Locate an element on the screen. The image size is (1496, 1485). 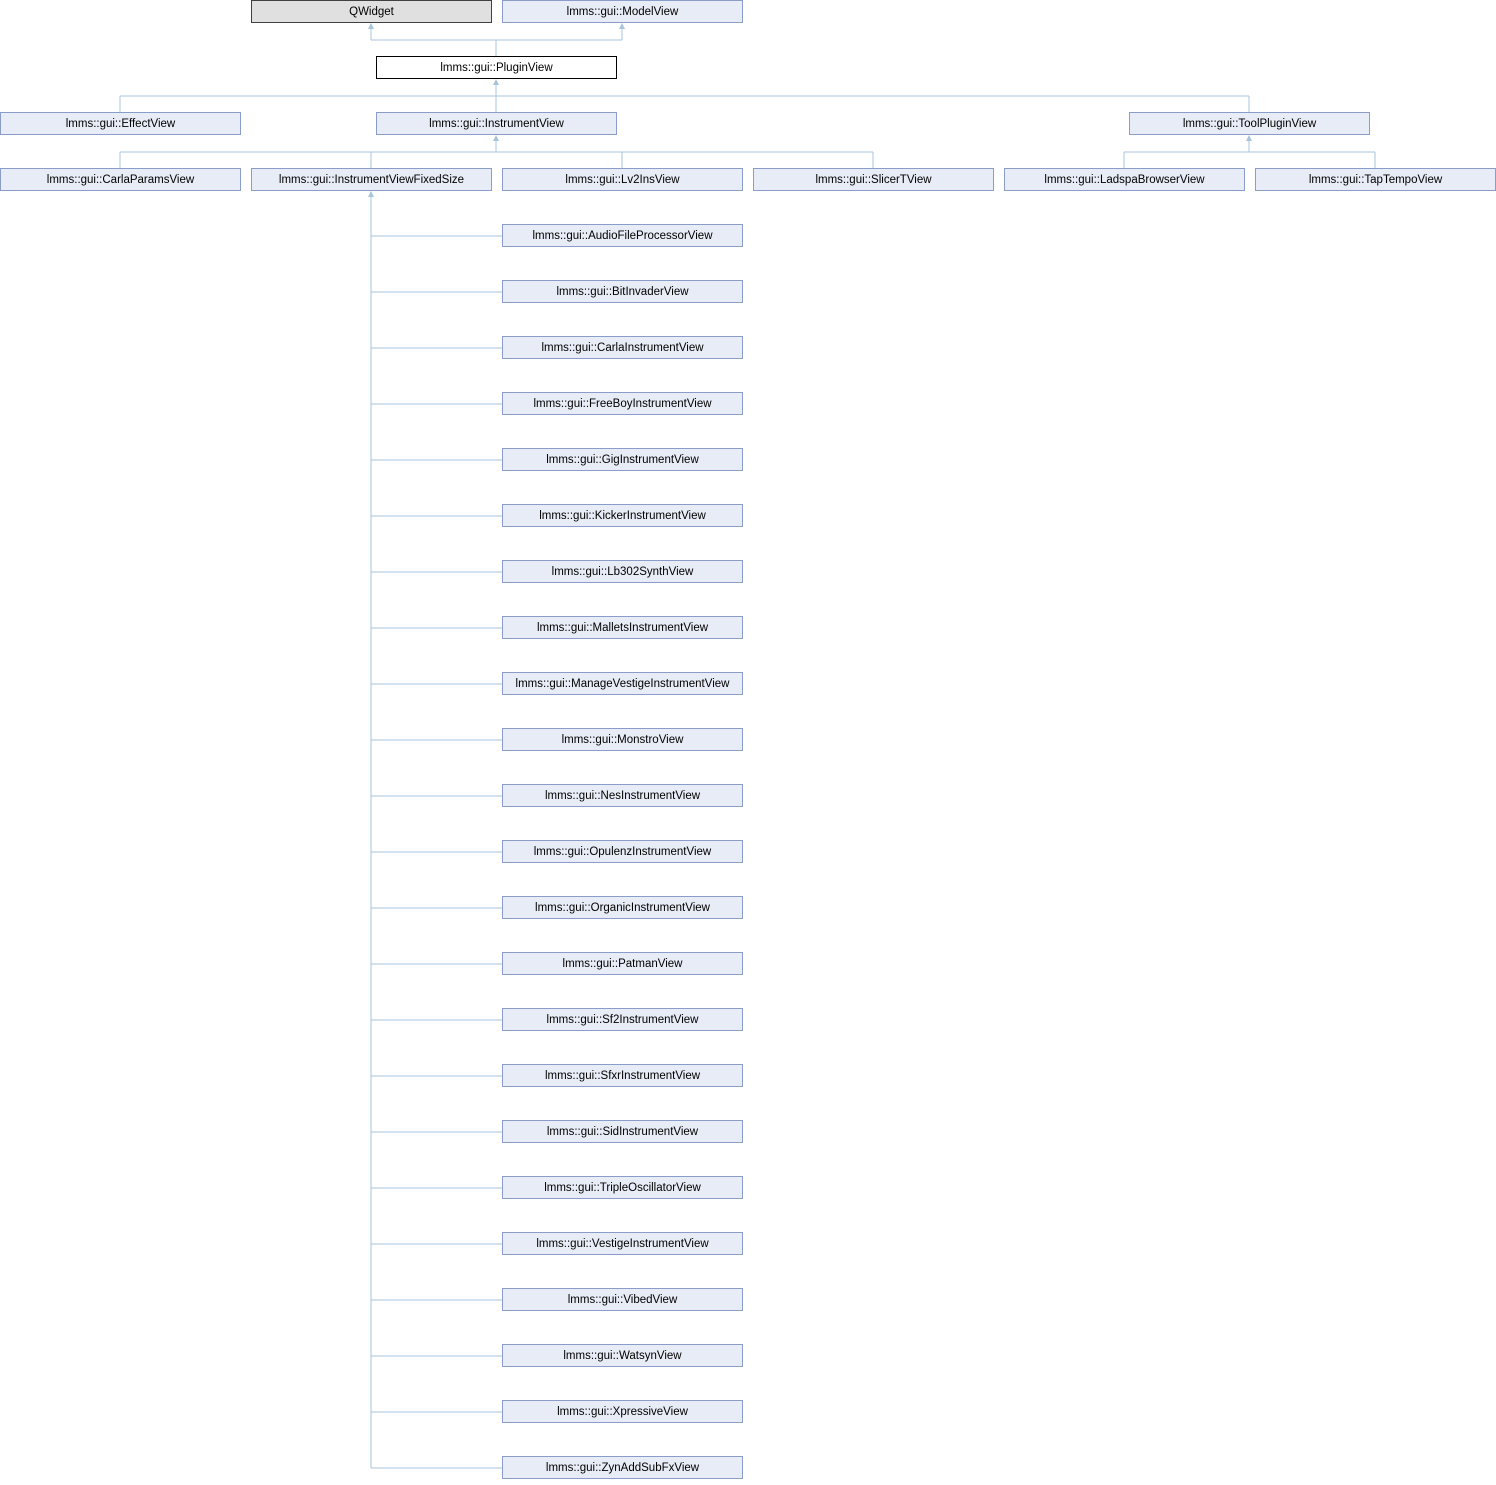
node-label: lmms::gui::WatsynView is located at coordinates (622, 1356).